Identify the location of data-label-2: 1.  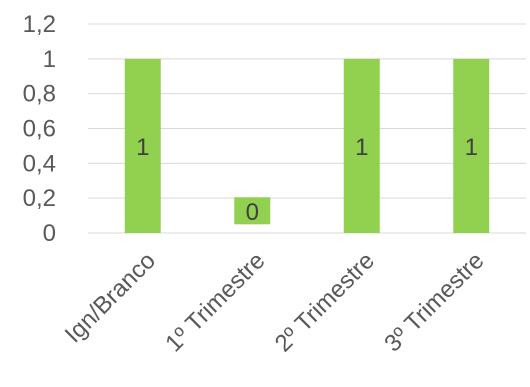
(361, 147).